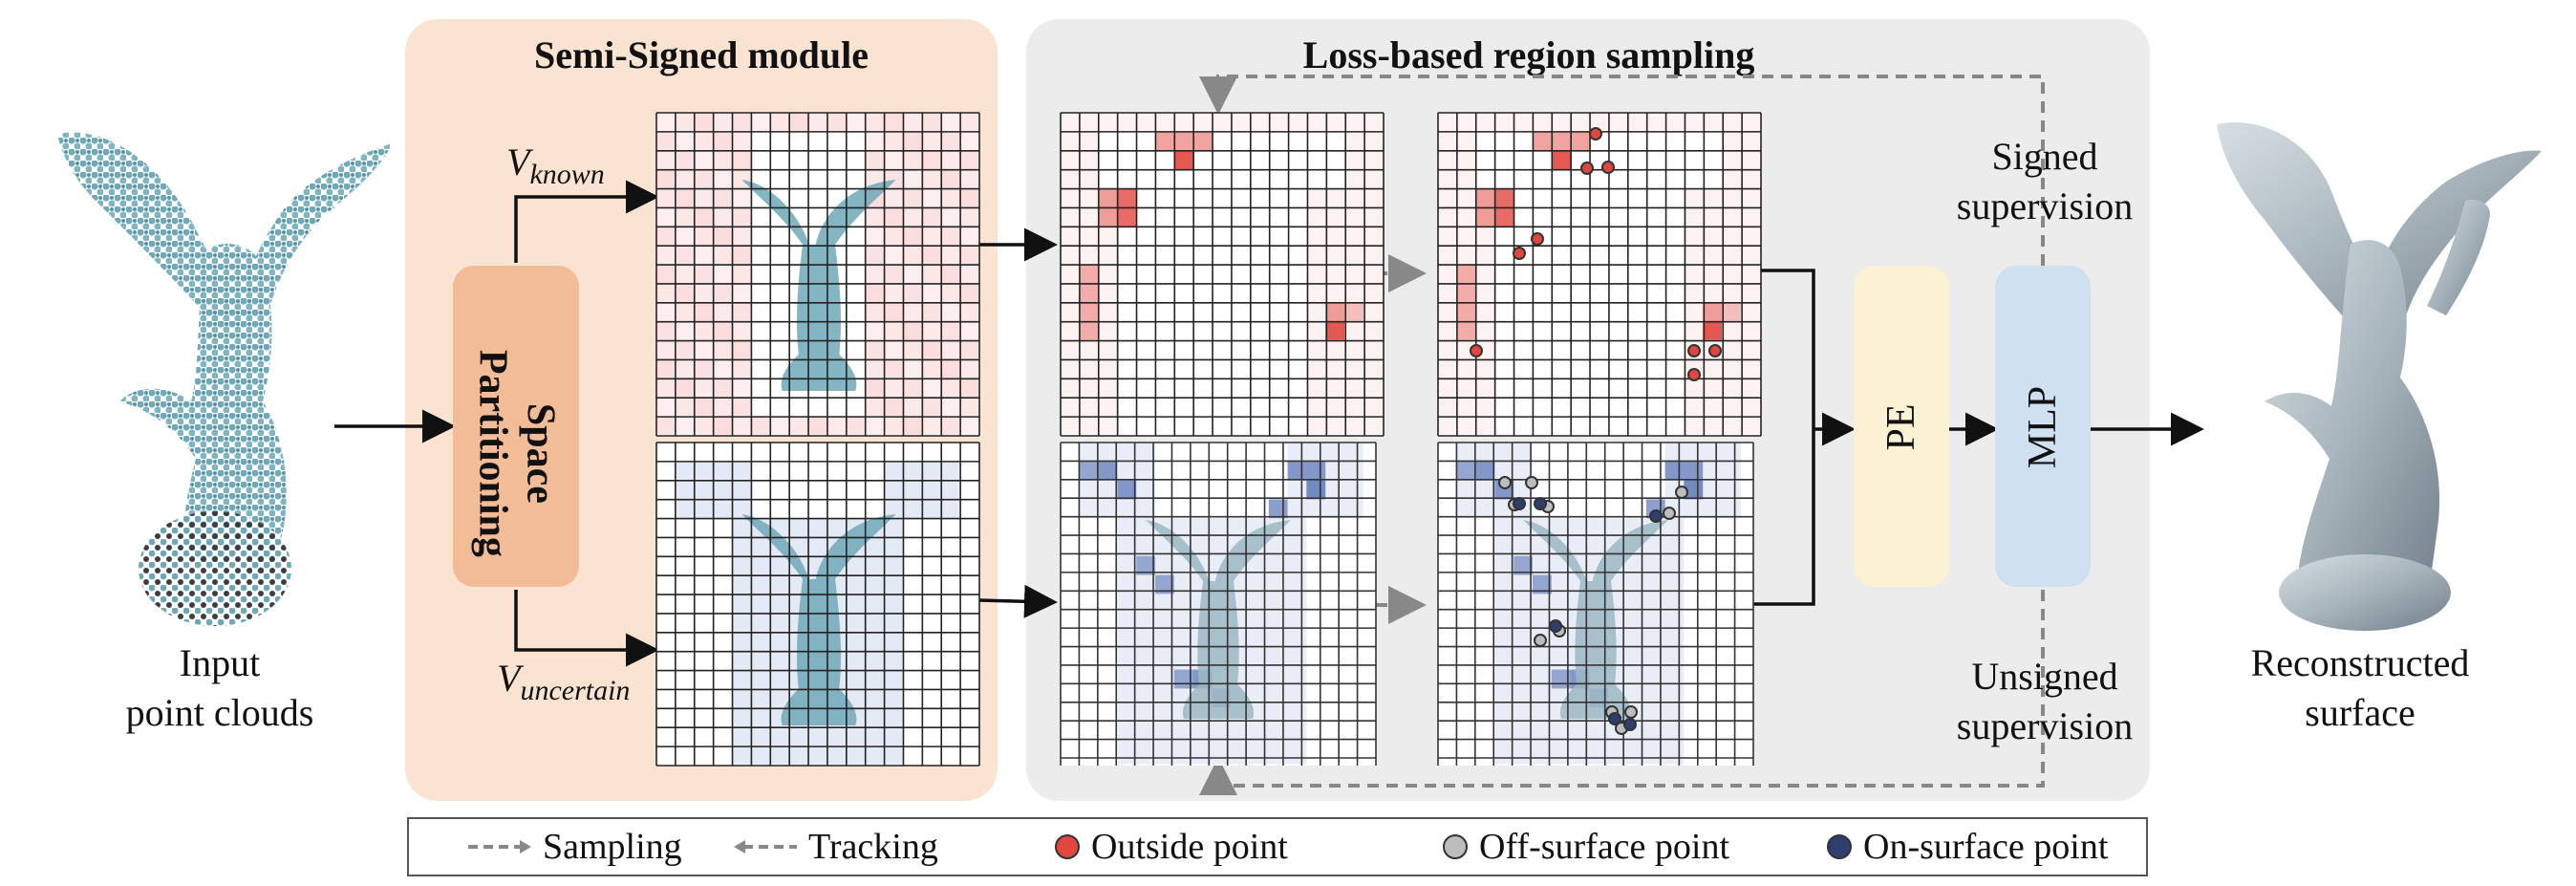  Describe the element at coordinates (1586, 847) in the screenshot. I see `legend-off-surface: Off-surface point` at that location.